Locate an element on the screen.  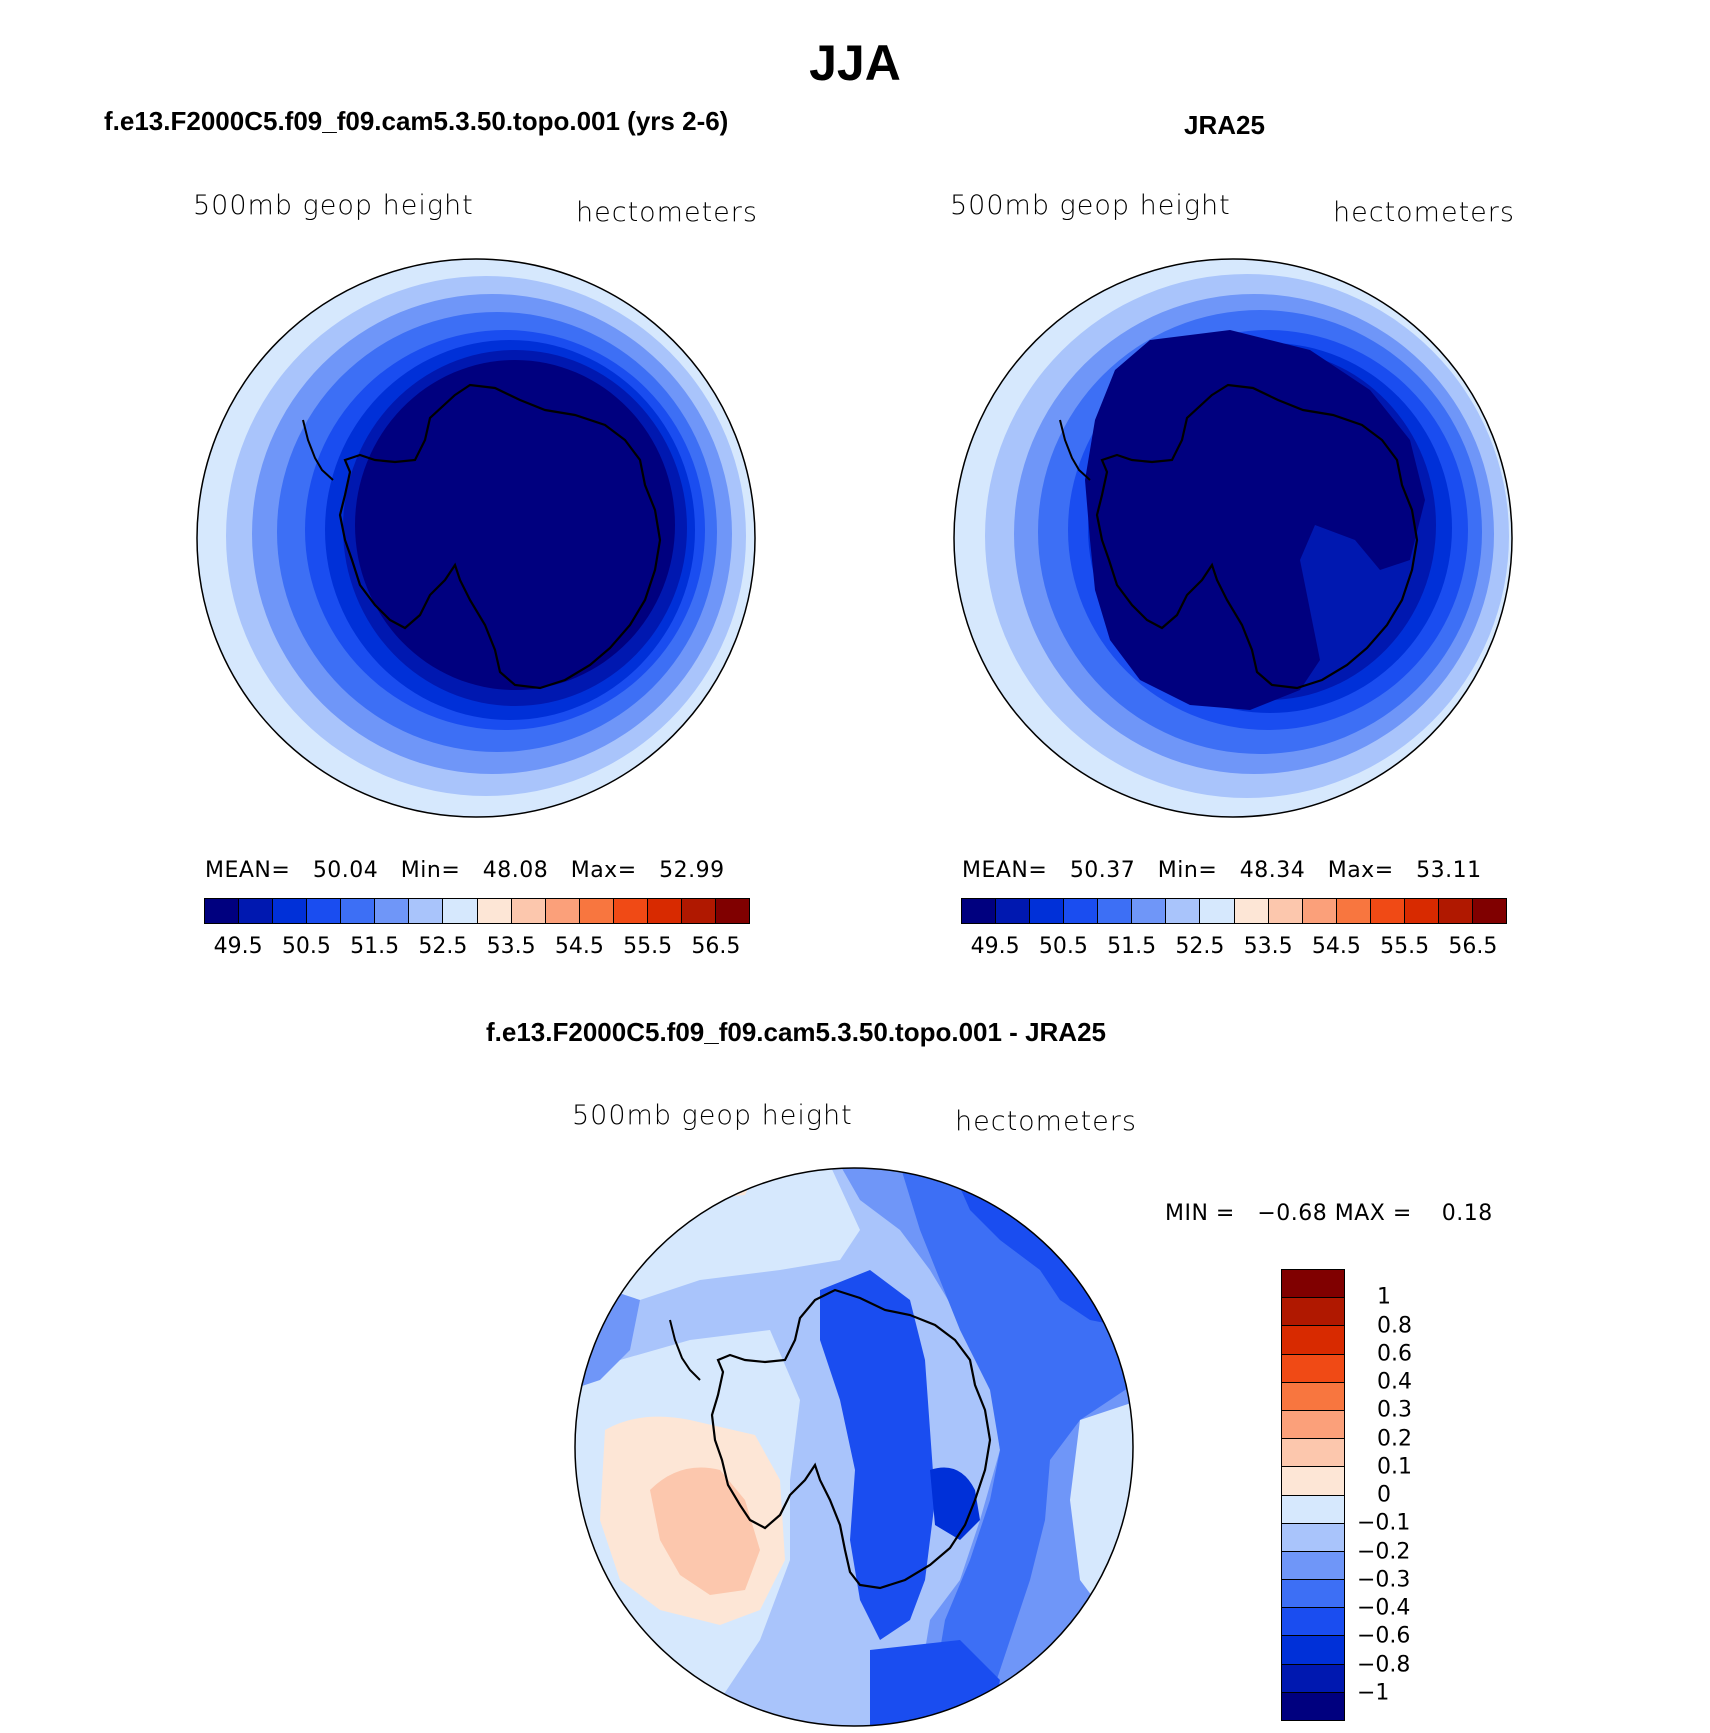
colorbar-tick-label: 0 is located at coordinates (1384, 1495).